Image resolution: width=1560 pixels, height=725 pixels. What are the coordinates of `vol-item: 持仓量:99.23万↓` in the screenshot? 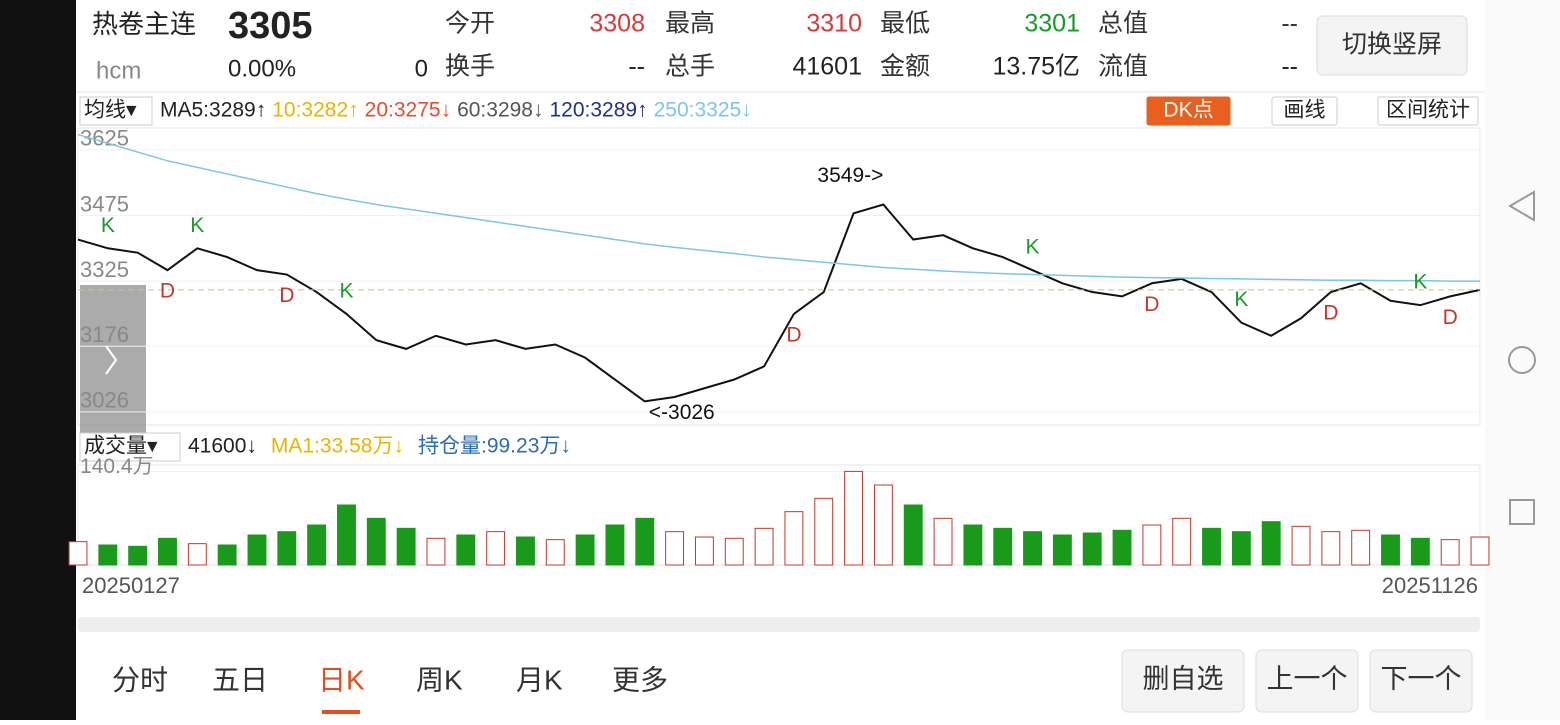 It's located at (494, 446).